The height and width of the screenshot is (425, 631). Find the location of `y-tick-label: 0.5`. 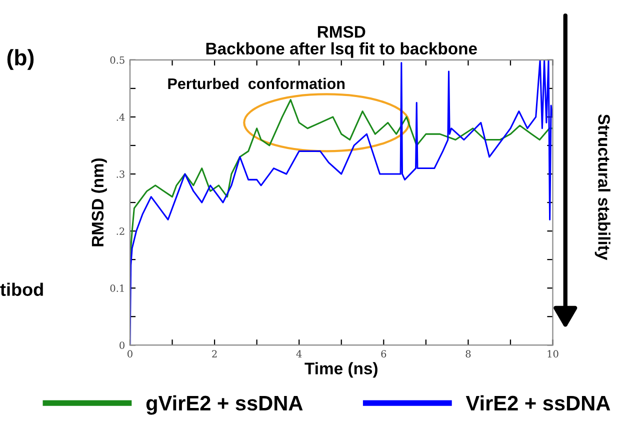

y-tick-label: 0.5 is located at coordinates (117, 60).